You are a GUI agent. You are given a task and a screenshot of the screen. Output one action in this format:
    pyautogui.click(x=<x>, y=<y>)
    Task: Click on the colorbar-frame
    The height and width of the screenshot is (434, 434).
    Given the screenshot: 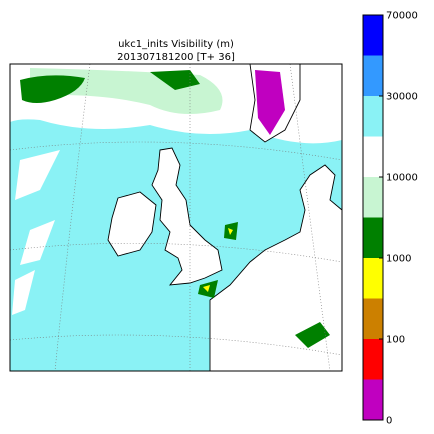 What is the action you would take?
    pyautogui.click(x=373, y=217)
    